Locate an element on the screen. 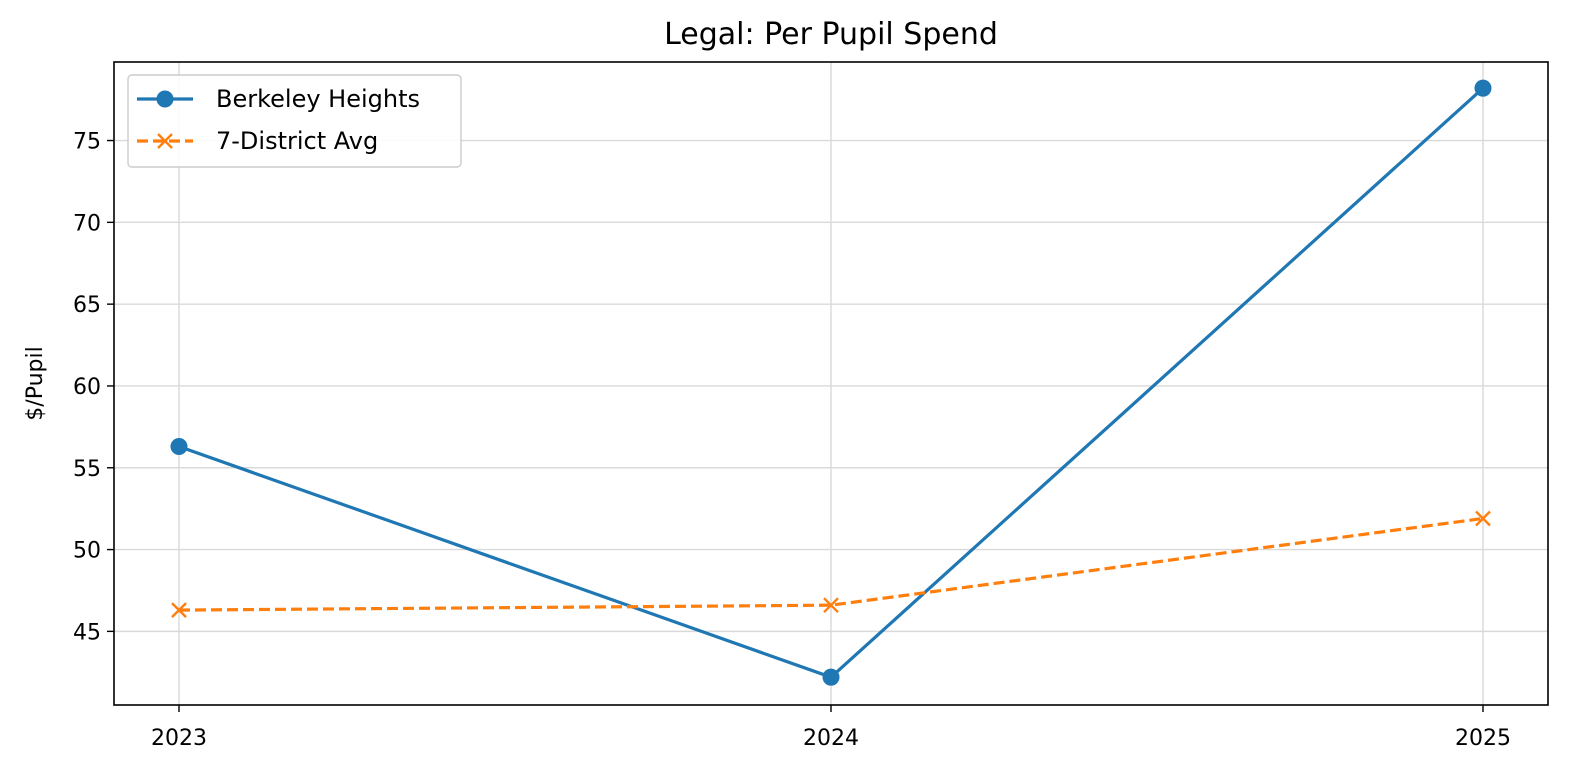 The image size is (1580, 777). y-axis-label: $/Pupil is located at coordinates (35, 383).